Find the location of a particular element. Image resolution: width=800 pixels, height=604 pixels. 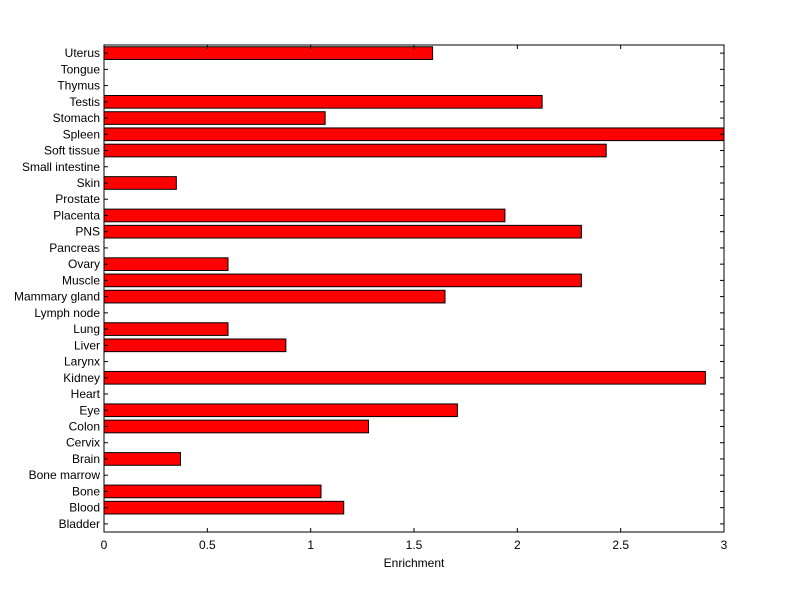

bar-ovary is located at coordinates (166, 264).